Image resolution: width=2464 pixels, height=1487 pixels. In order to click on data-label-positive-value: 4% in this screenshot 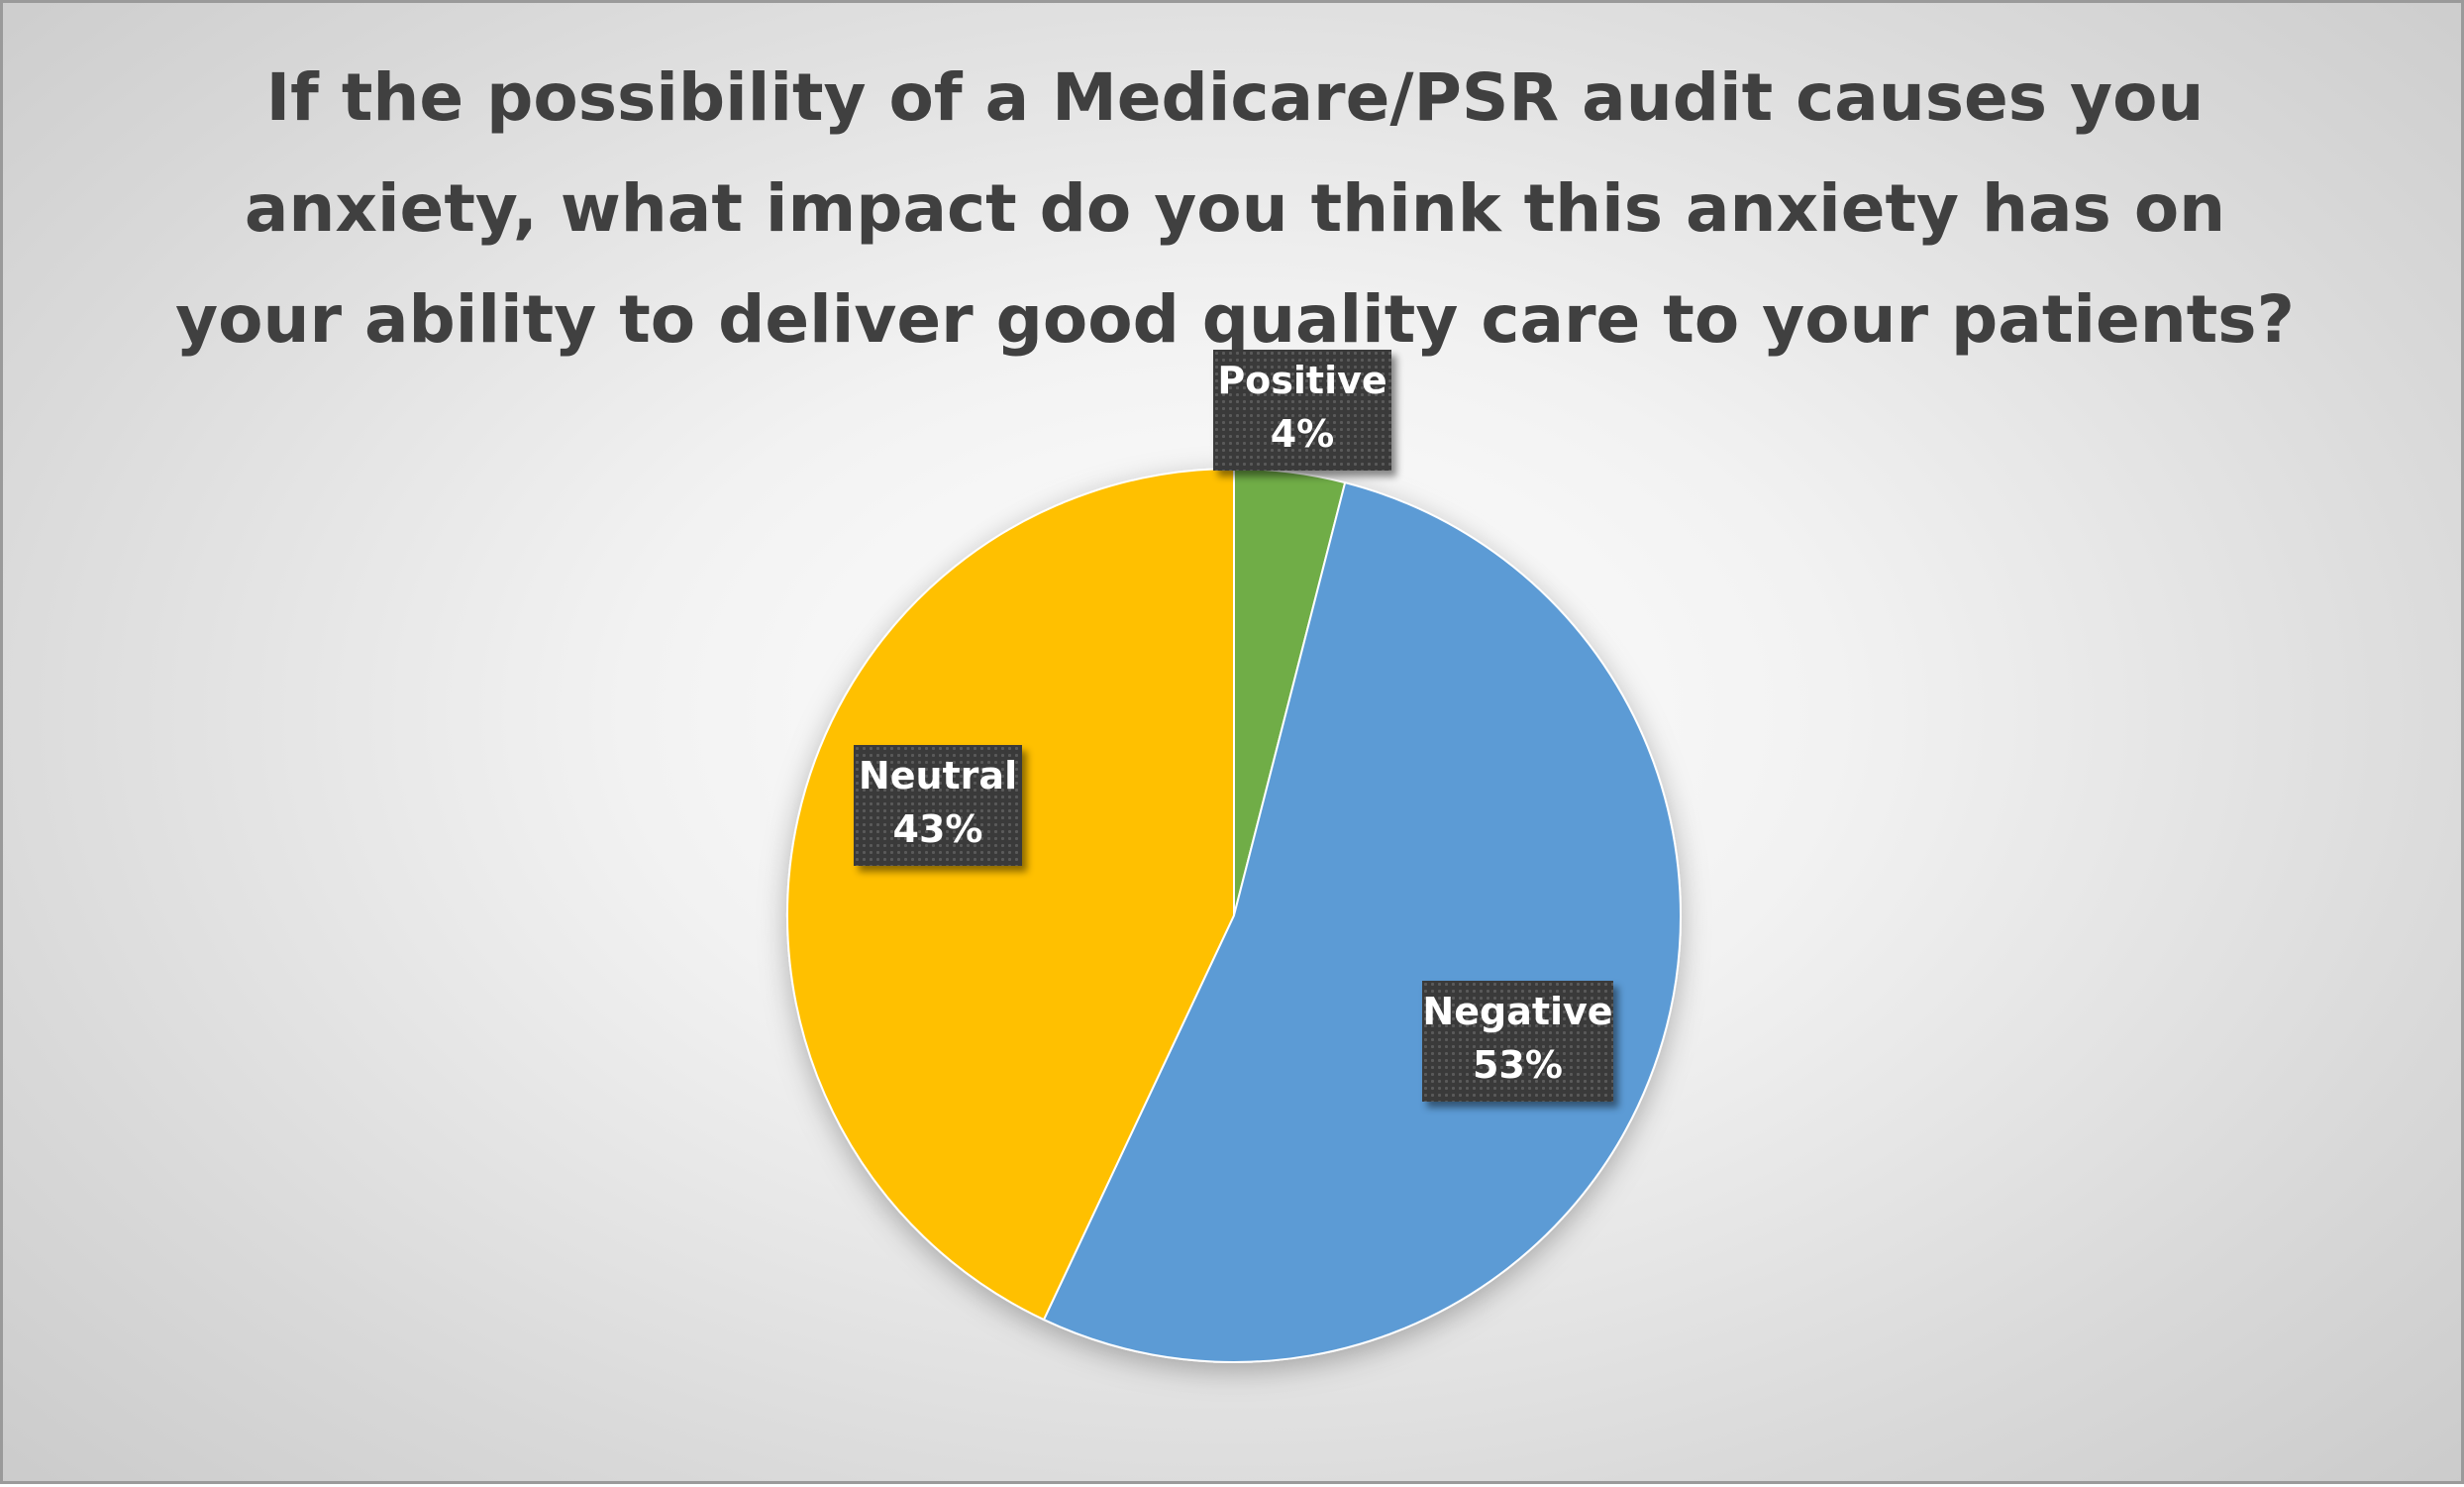, I will do `click(1302, 434)`.